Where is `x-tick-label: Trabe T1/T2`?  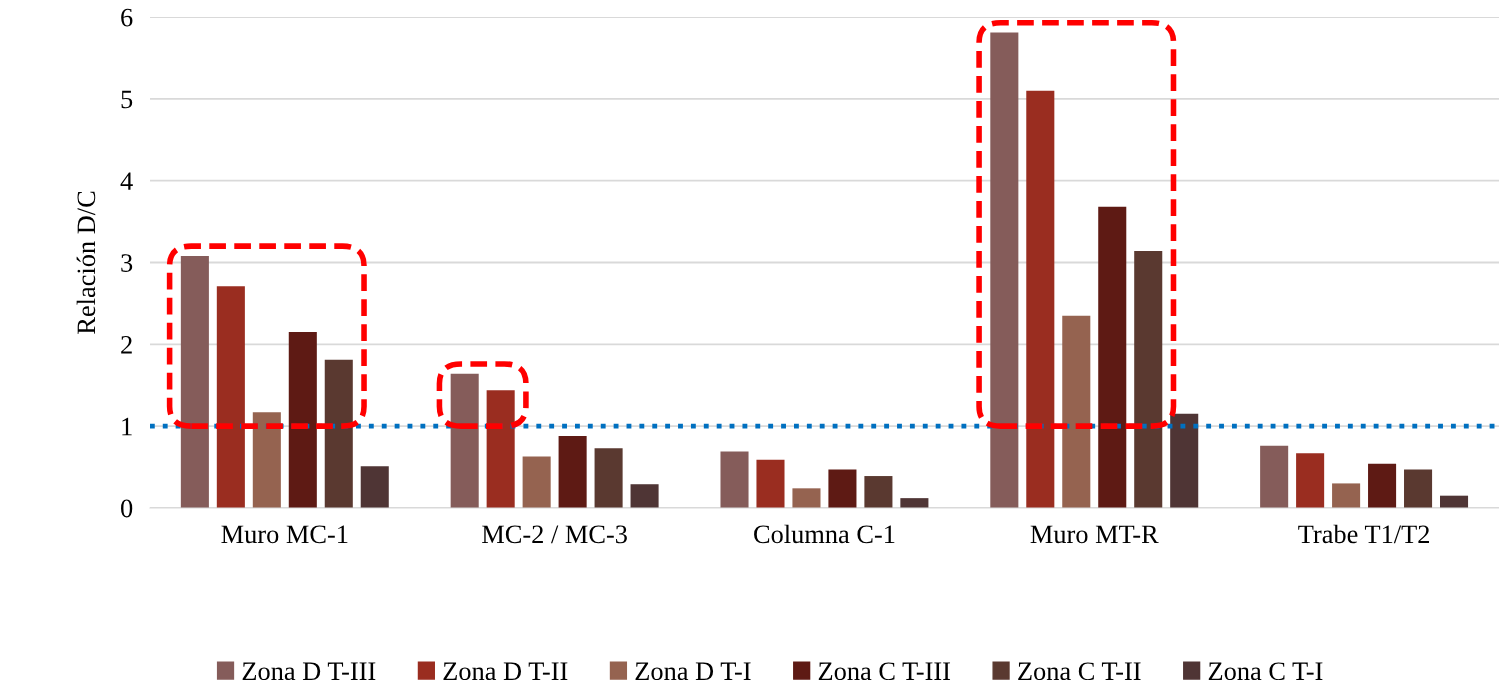 x-tick-label: Trabe T1/T2 is located at coordinates (1363, 534).